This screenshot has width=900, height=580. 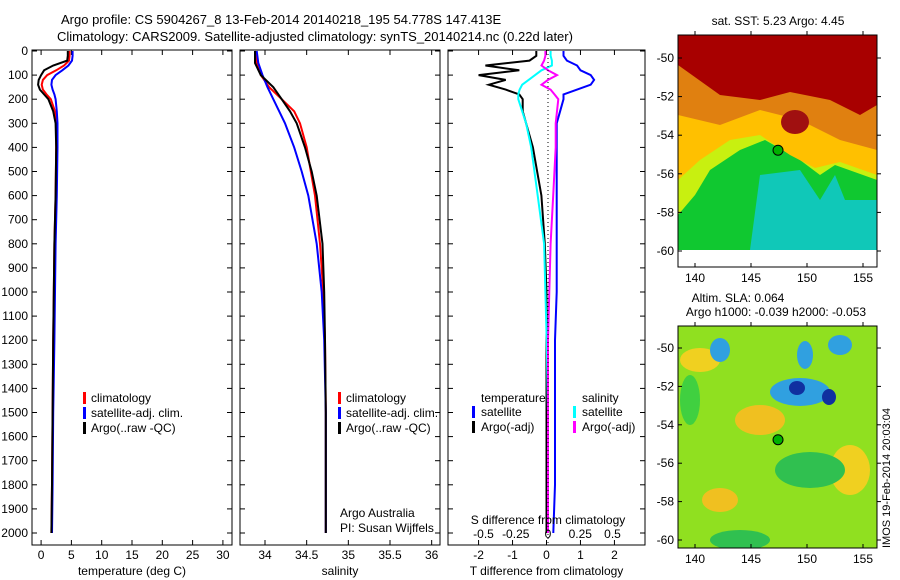 What do you see at coordinates (14, 292) in the screenshot?
I see `y-tick-label: 1000` at bounding box center [14, 292].